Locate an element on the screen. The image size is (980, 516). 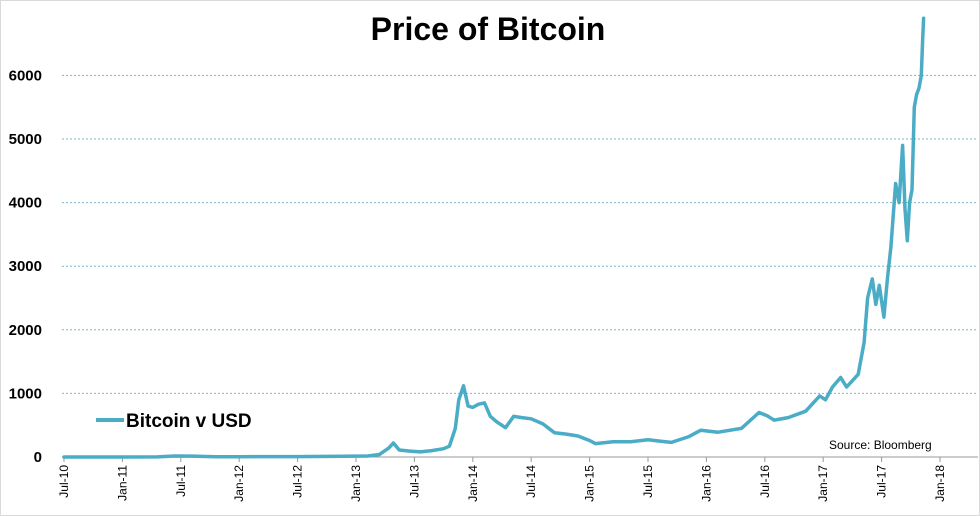
x-tick-label: Jan-16 is located at coordinates (706, 483).